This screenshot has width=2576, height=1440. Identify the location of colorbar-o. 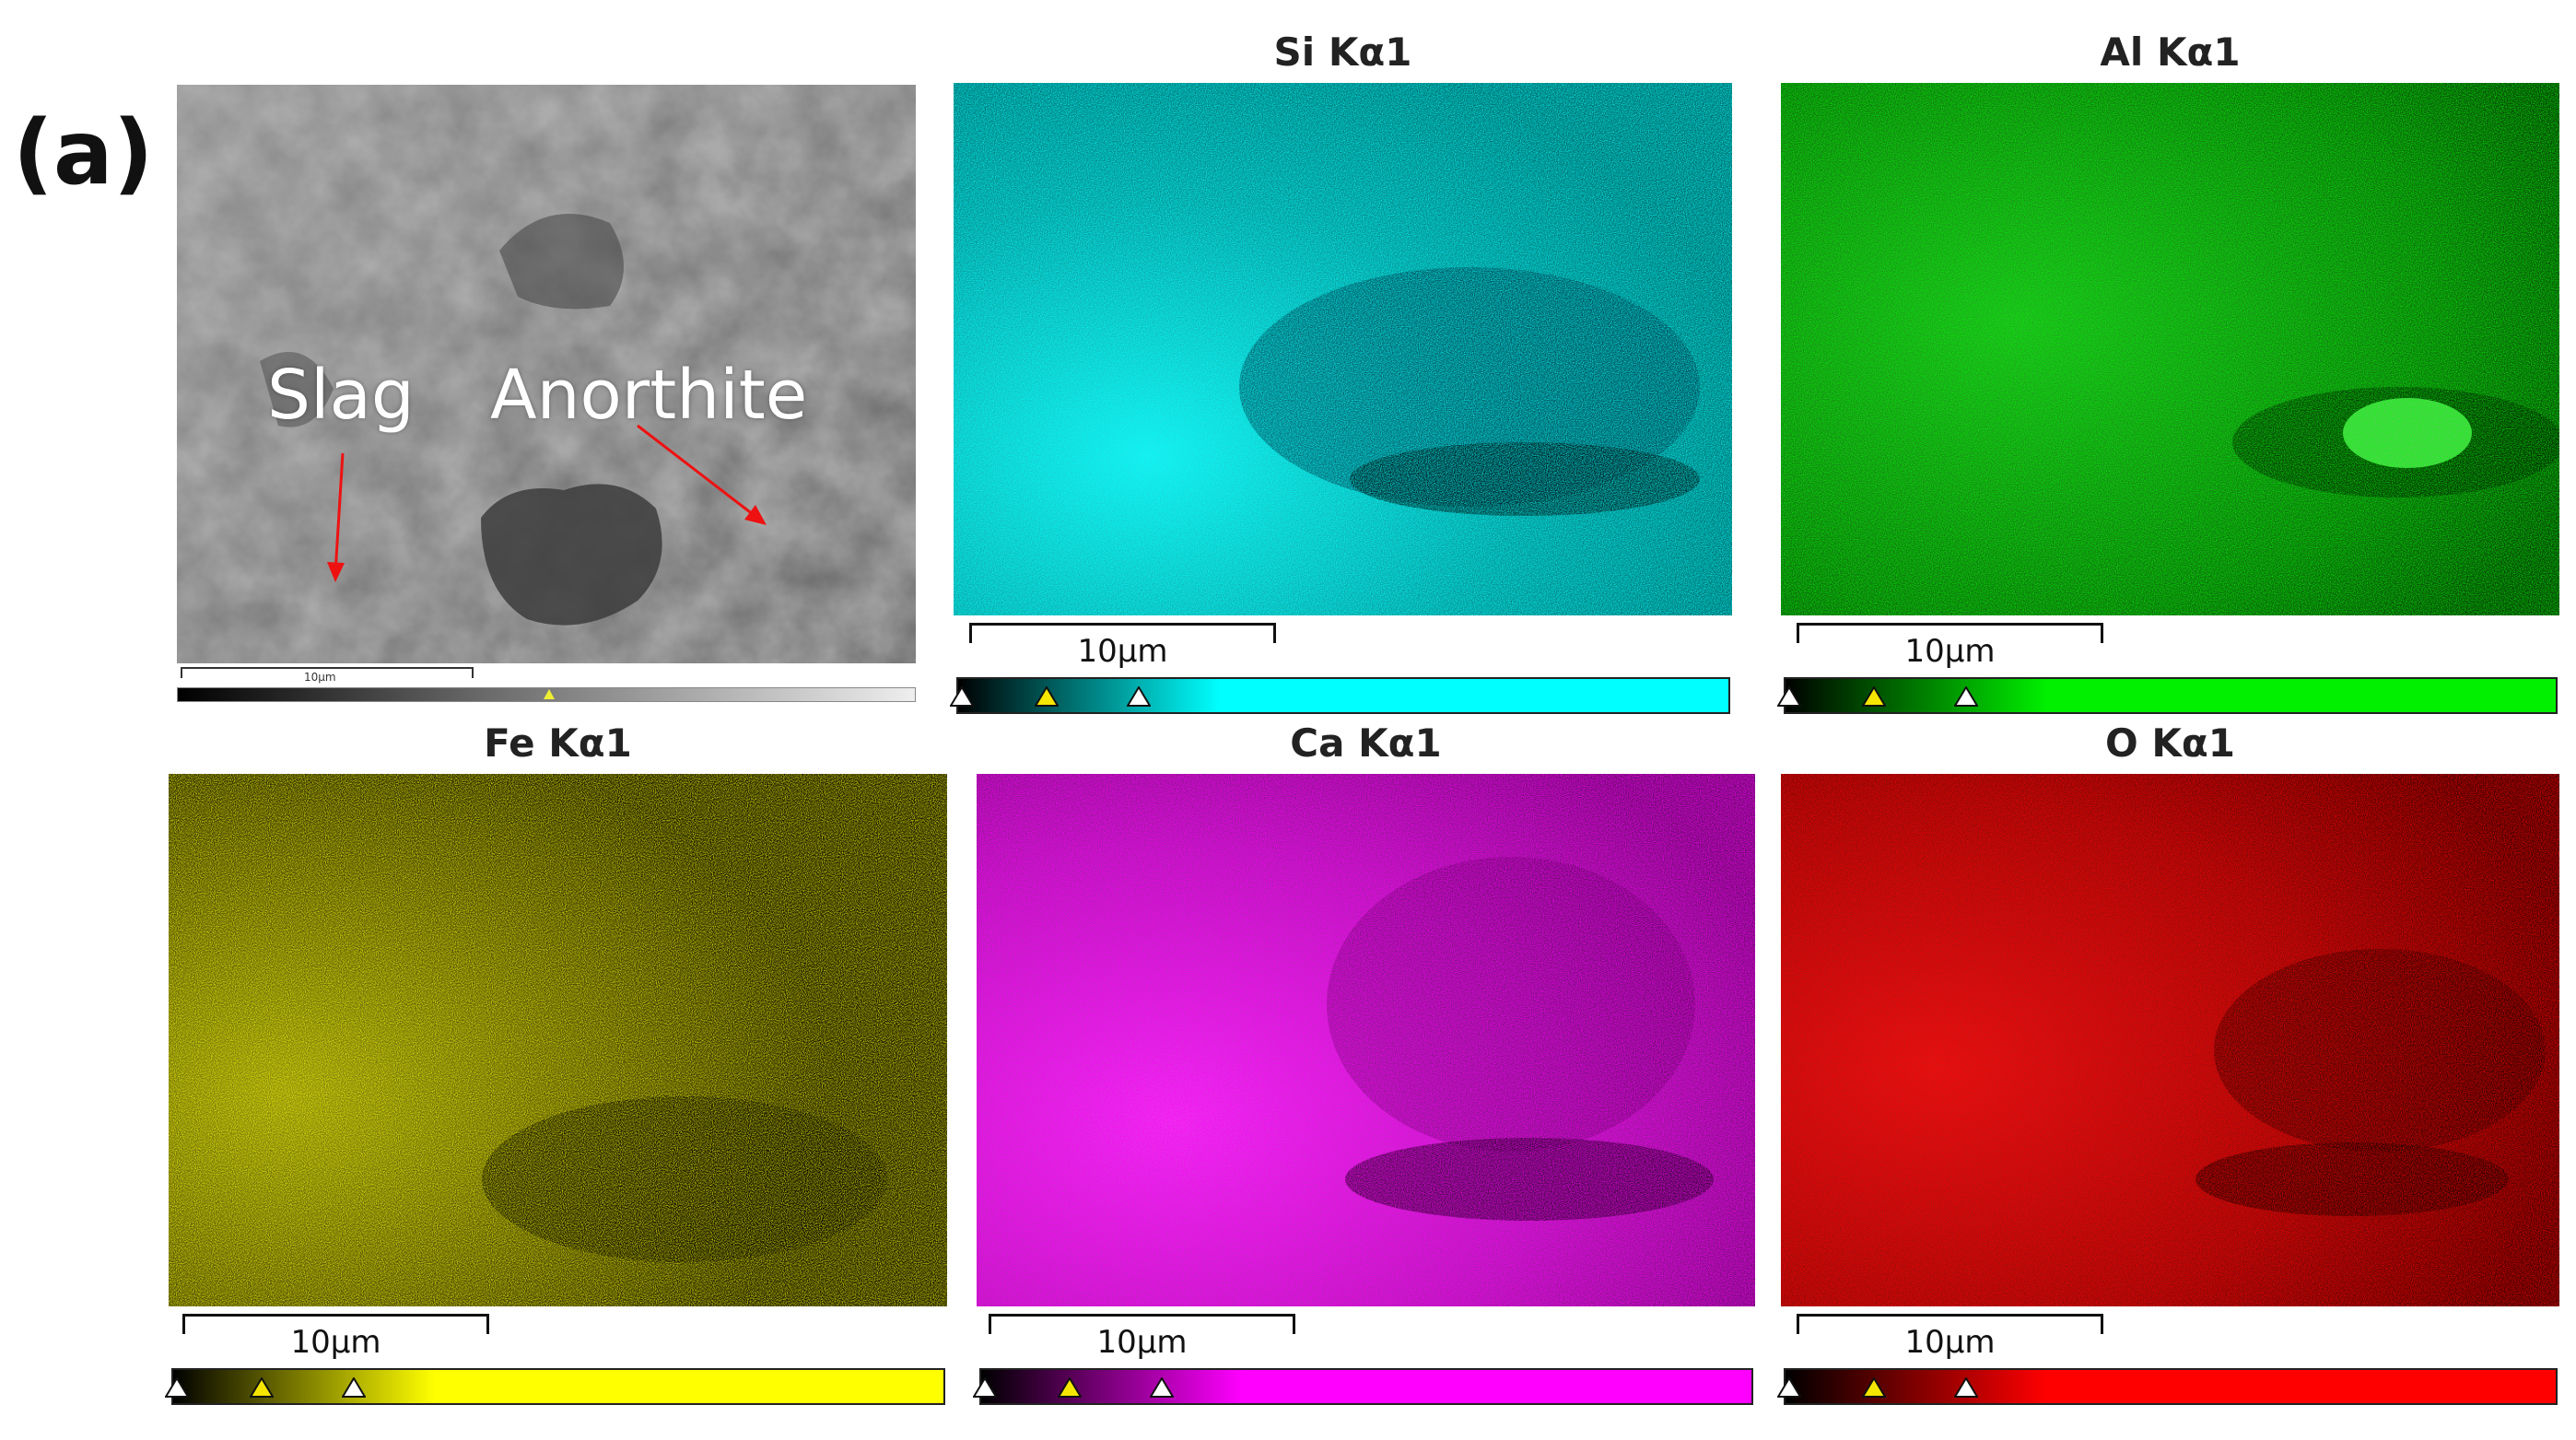
(2167, 1387).